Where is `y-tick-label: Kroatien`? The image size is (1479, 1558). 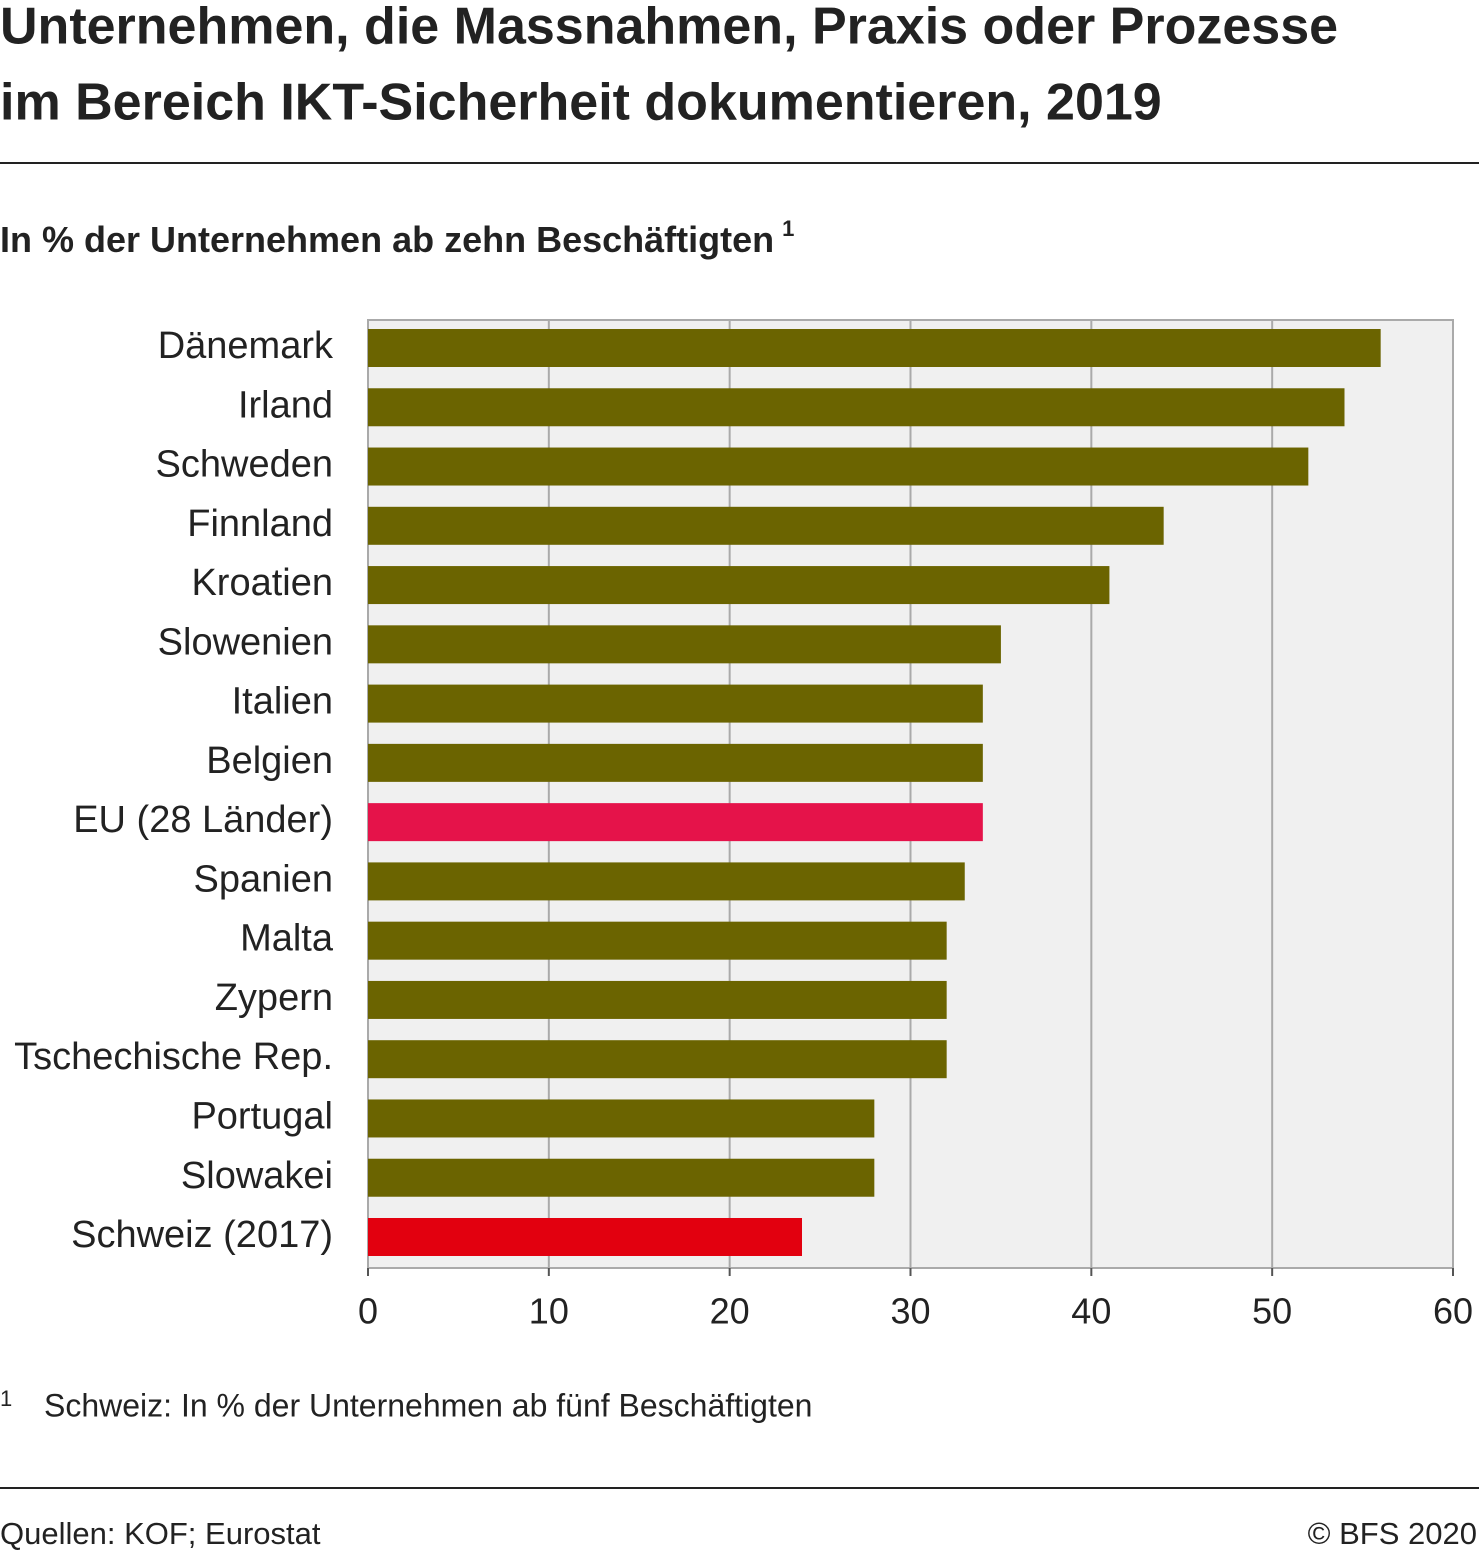 y-tick-label: Kroatien is located at coordinates (262, 583).